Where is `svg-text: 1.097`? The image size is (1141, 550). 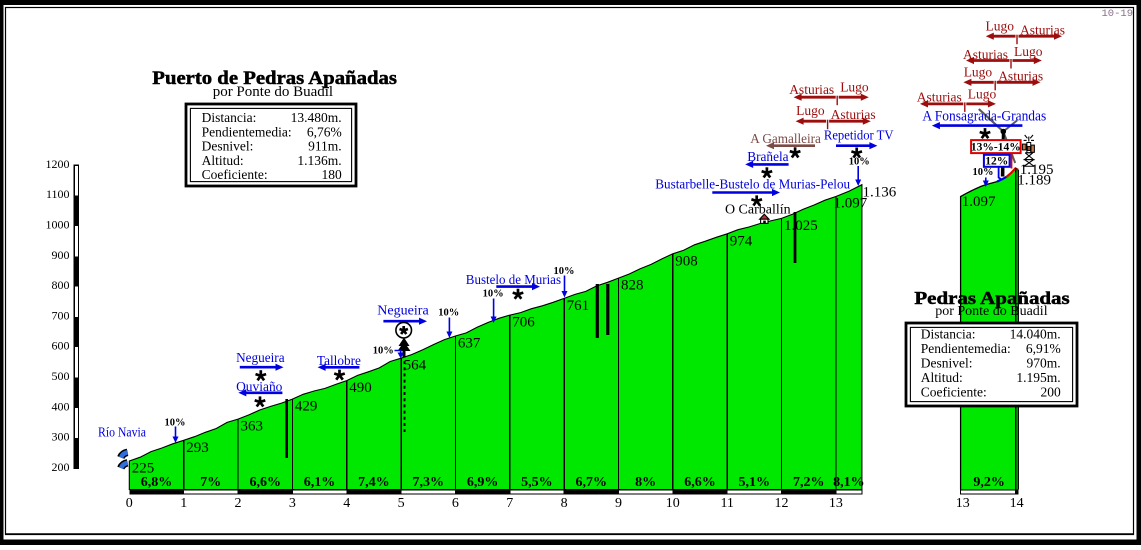 svg-text: 1.097 is located at coordinates (979, 202).